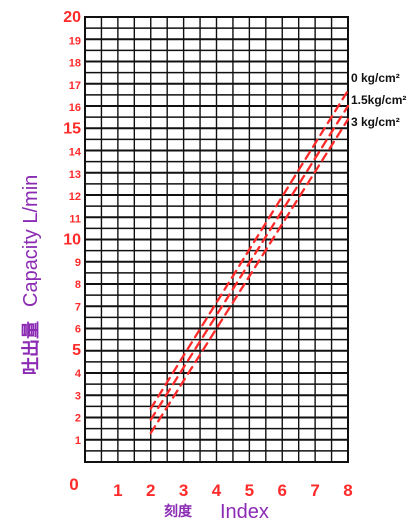 The image size is (416, 527). What do you see at coordinates (217, 490) in the screenshot?
I see `x-tick-label: 4` at bounding box center [217, 490].